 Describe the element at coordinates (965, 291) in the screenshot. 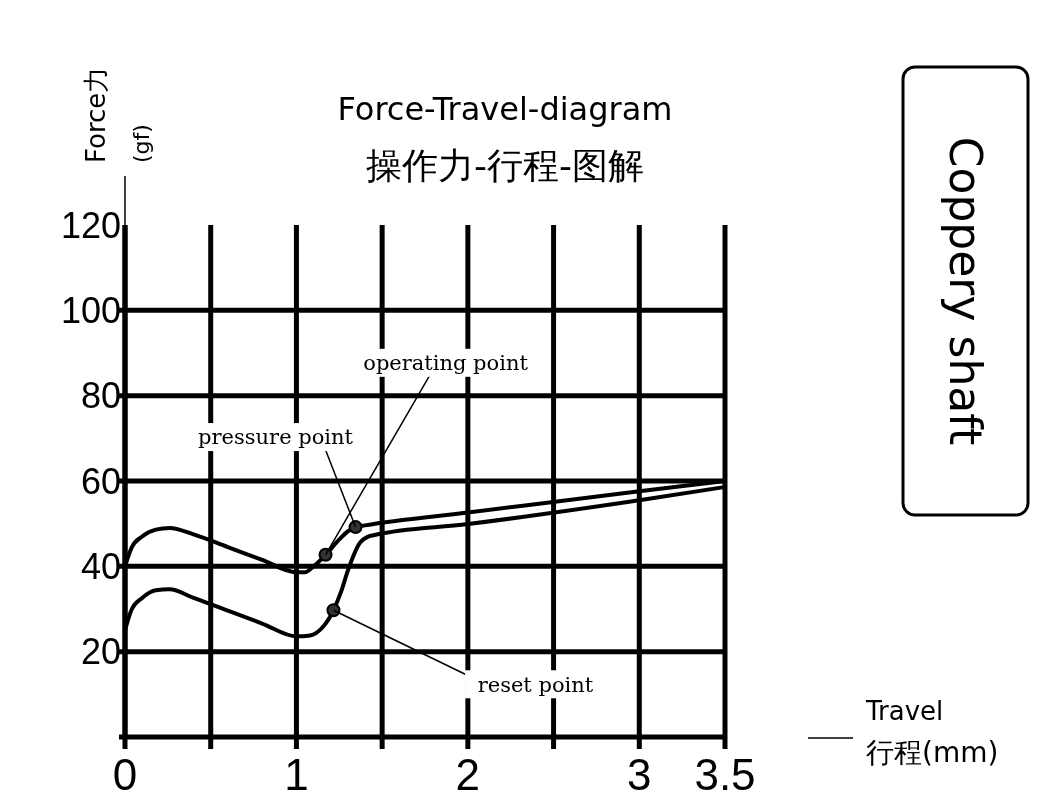

I see `text: Coppery shaft` at that location.